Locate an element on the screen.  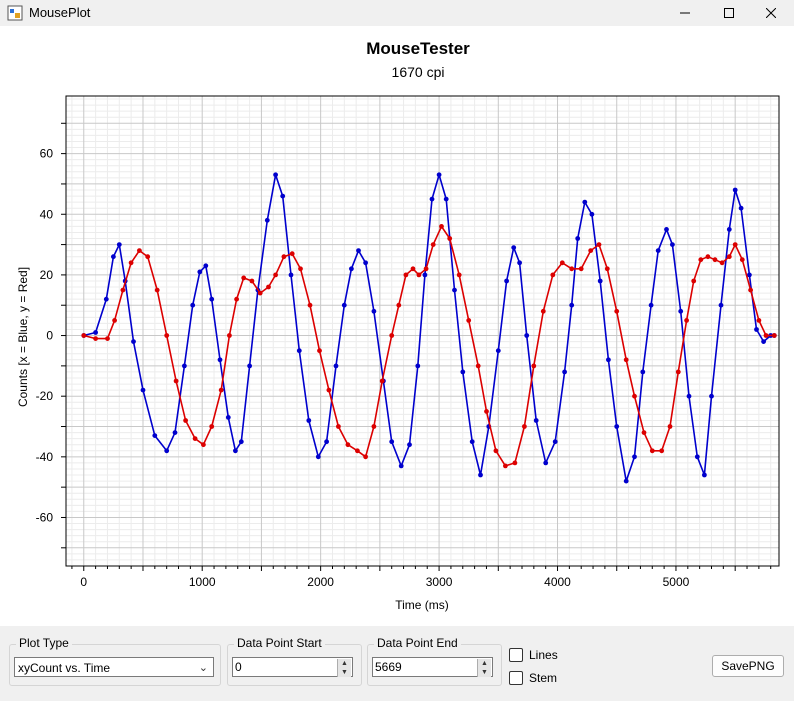
minimize-icon is located at coordinates (685, 13).